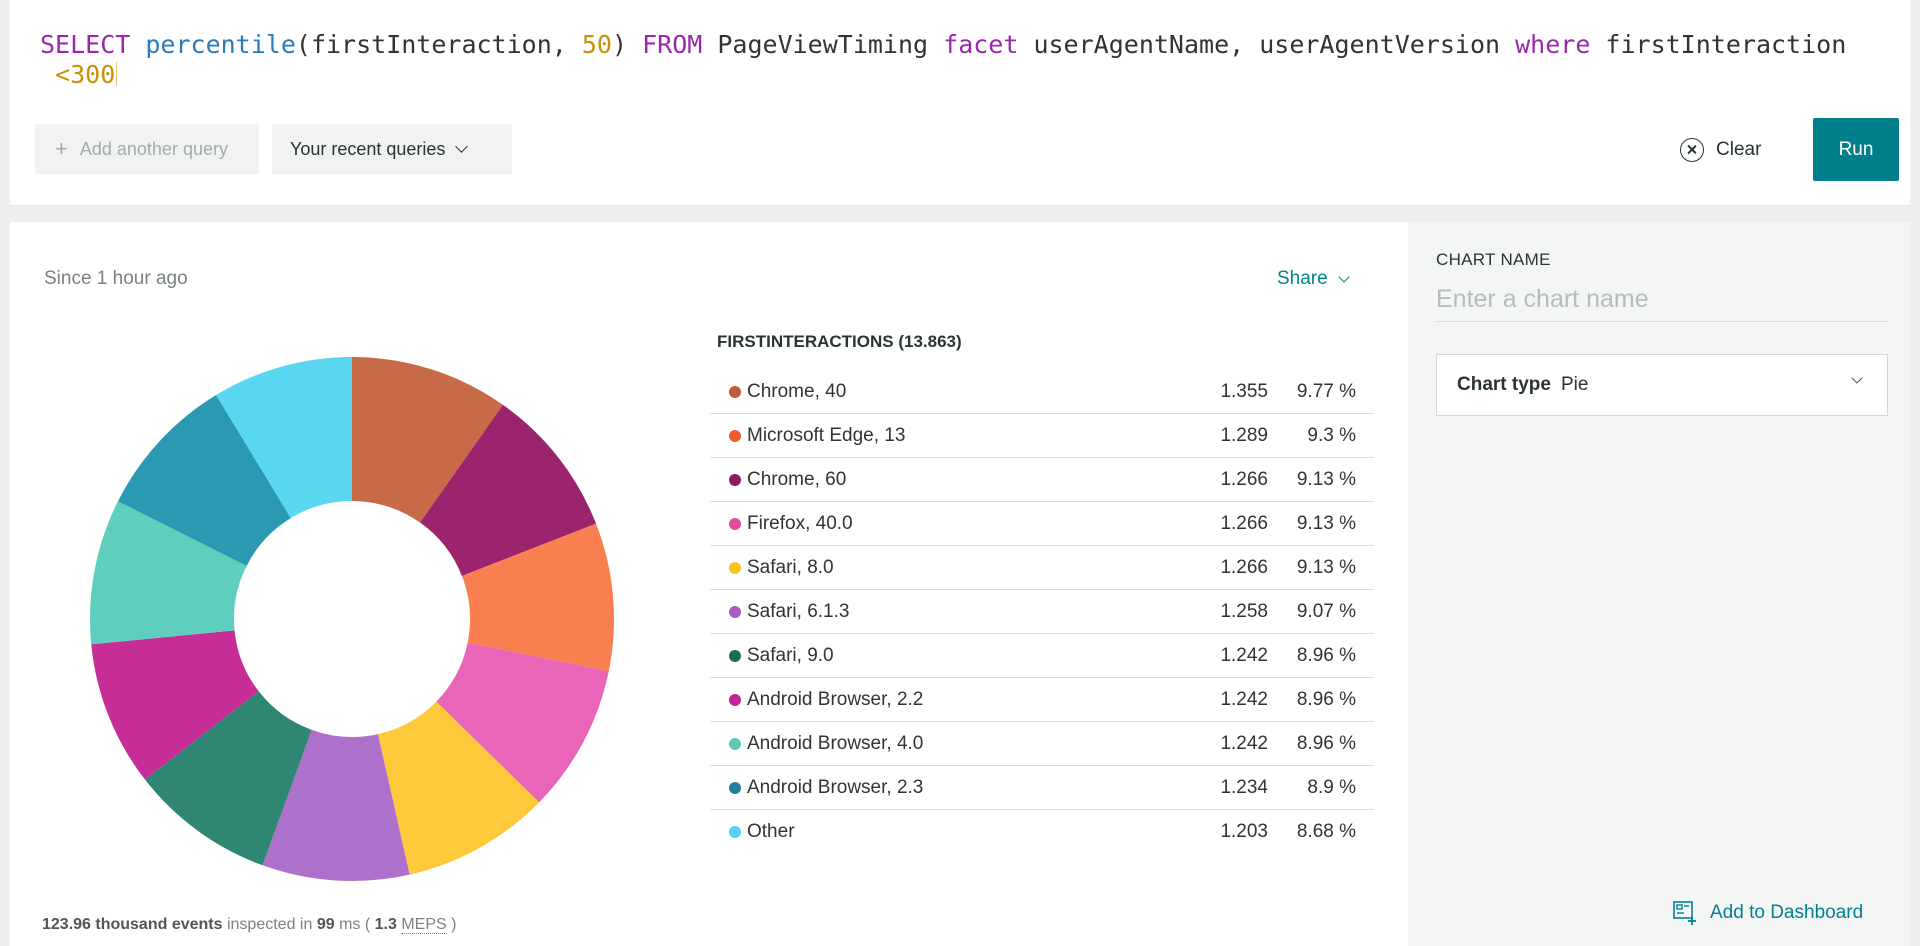 The width and height of the screenshot is (1920, 946). I want to click on add-to-dashboard-button: Add to Dashboard, so click(1767, 913).